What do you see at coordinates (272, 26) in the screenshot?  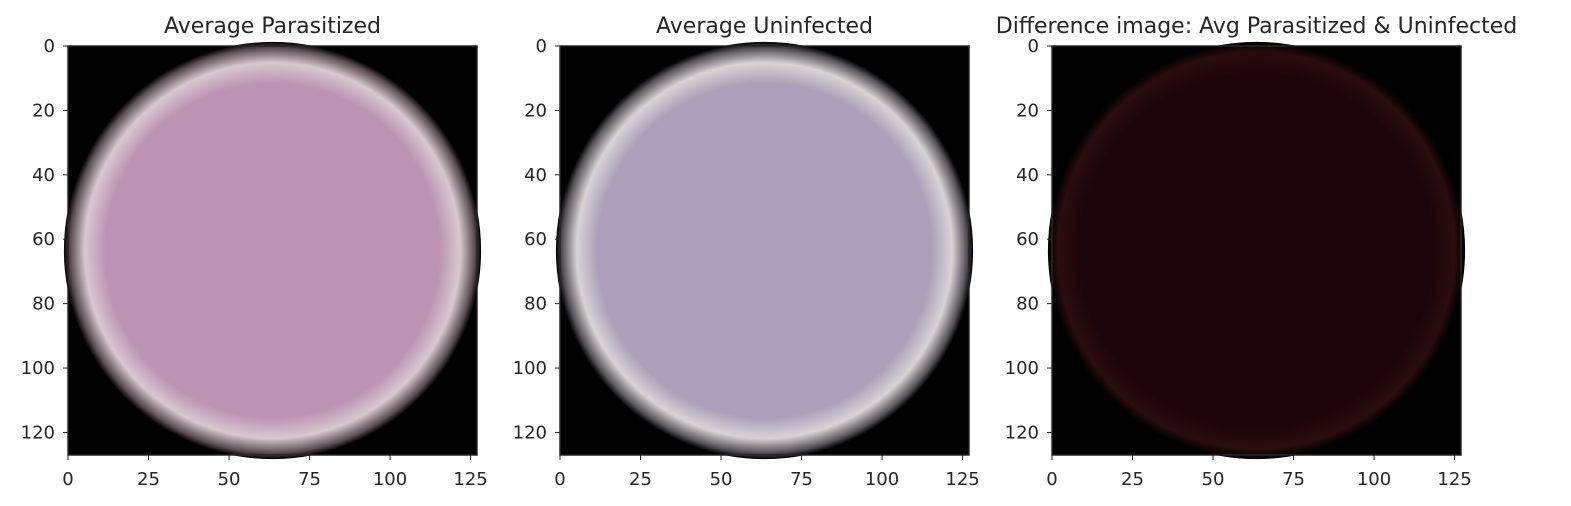 I see `chart-title: Average Parasitized` at bounding box center [272, 26].